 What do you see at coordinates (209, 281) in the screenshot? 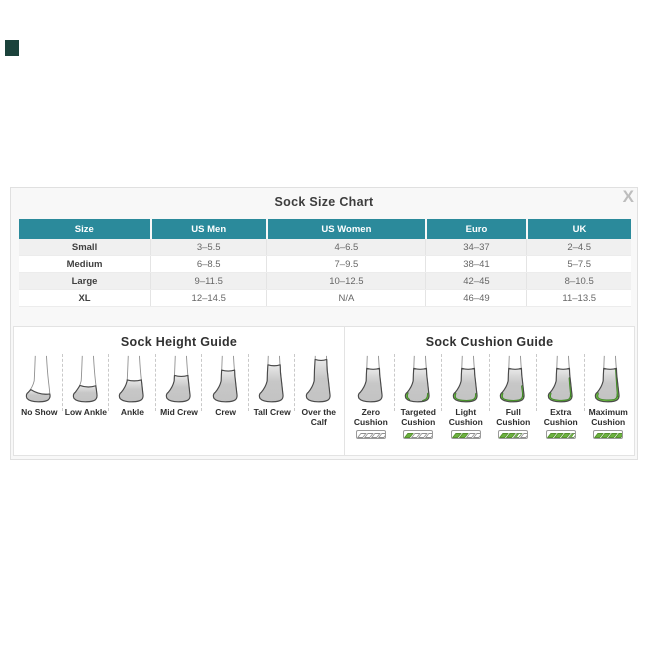
I see `size-value-cell: 9–11.5` at bounding box center [209, 281].